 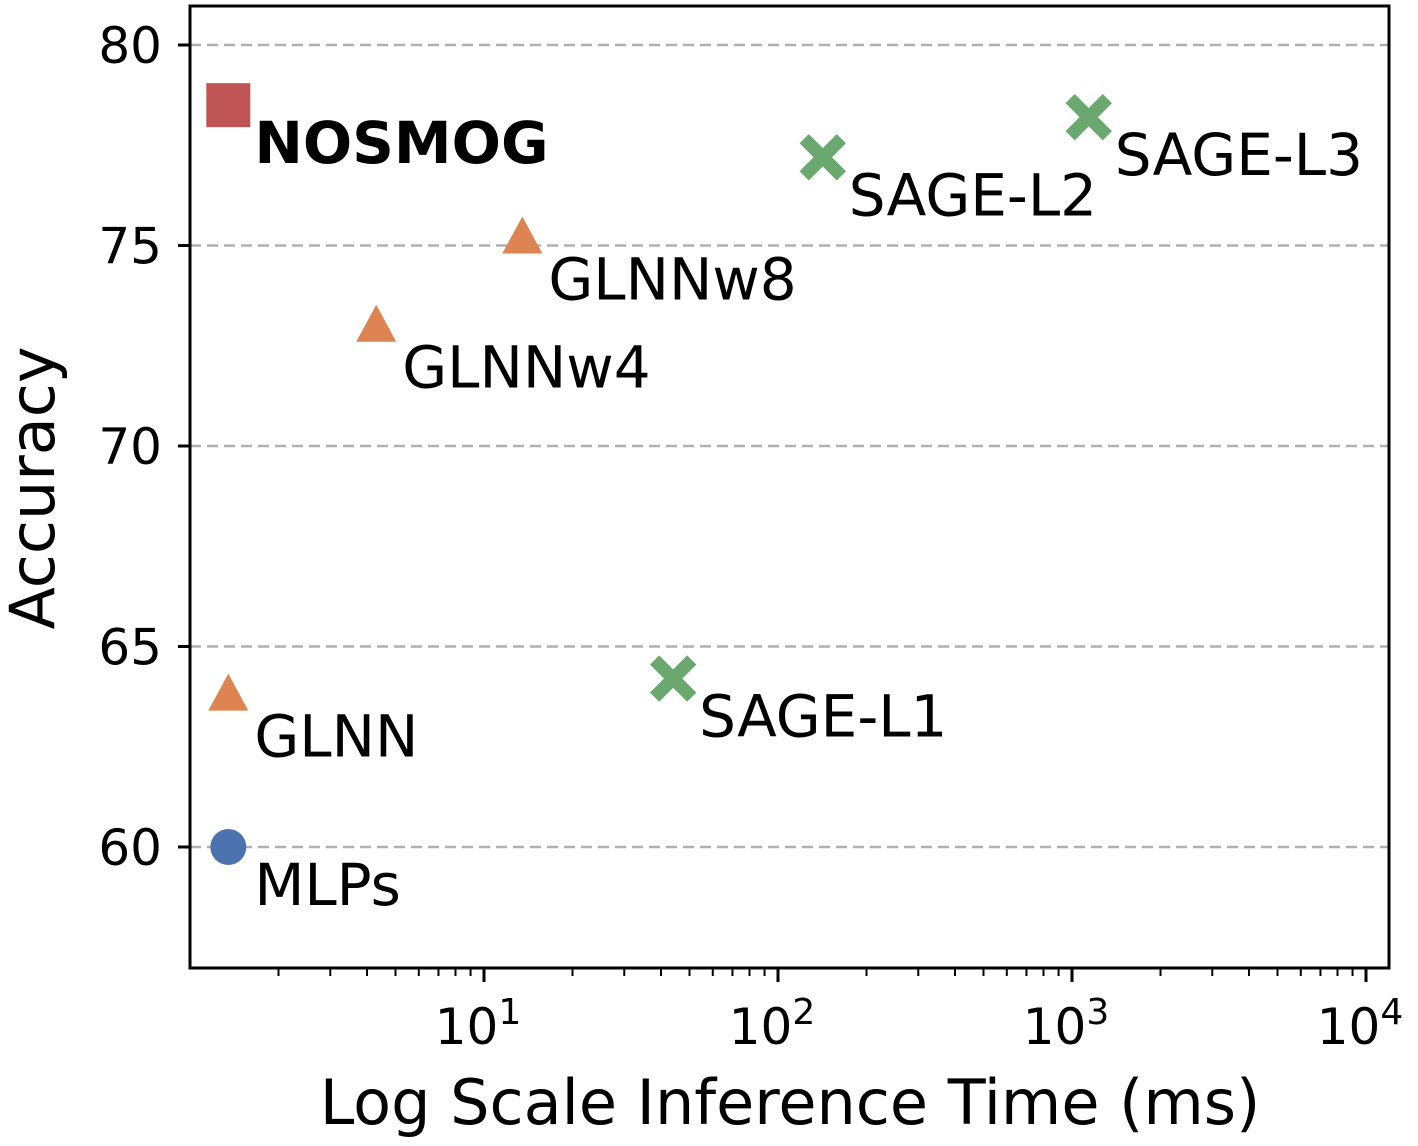 I want to click on point-glnnw8, so click(x=522, y=235).